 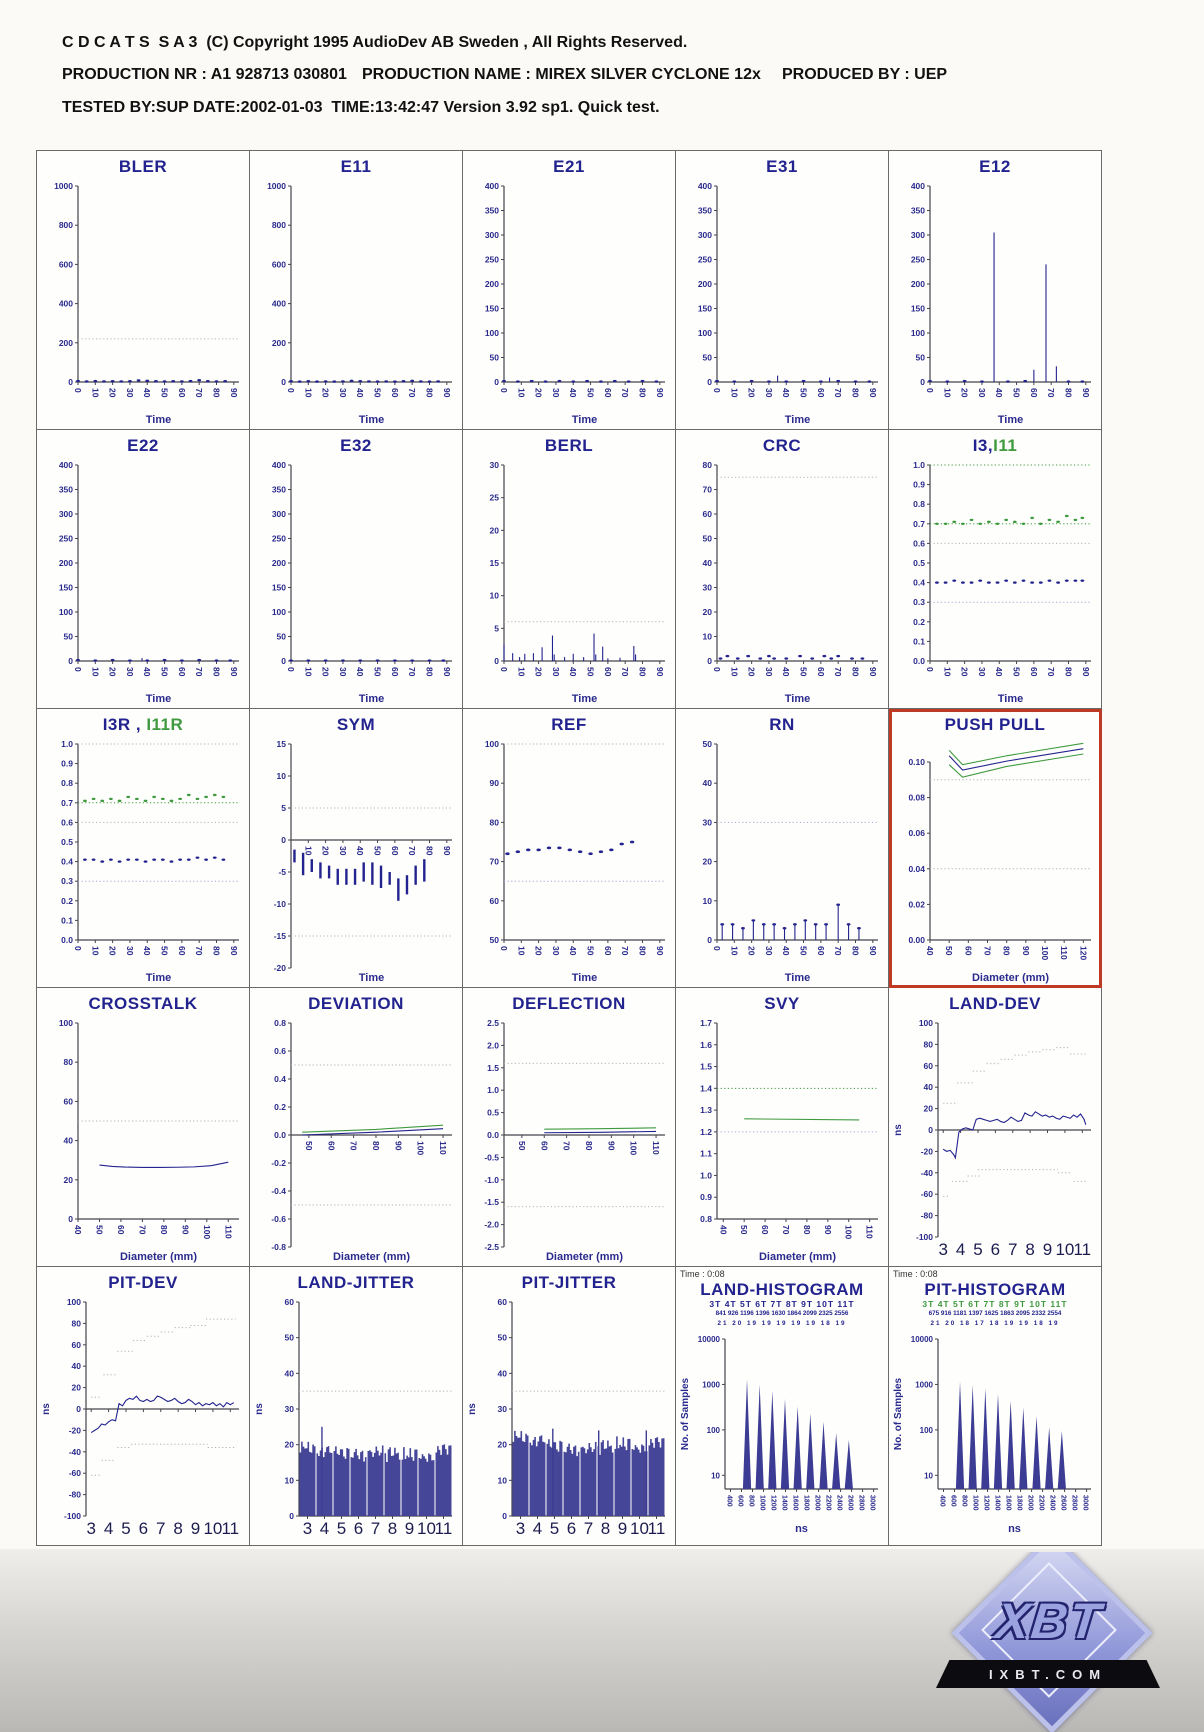 What do you see at coordinates (577, 582) in the screenshot?
I see `chart-canvas-berl: 0 5 10 15 20 25 30 0 10 20 30 40 50 60 70 80 90 Time` at bounding box center [577, 582].